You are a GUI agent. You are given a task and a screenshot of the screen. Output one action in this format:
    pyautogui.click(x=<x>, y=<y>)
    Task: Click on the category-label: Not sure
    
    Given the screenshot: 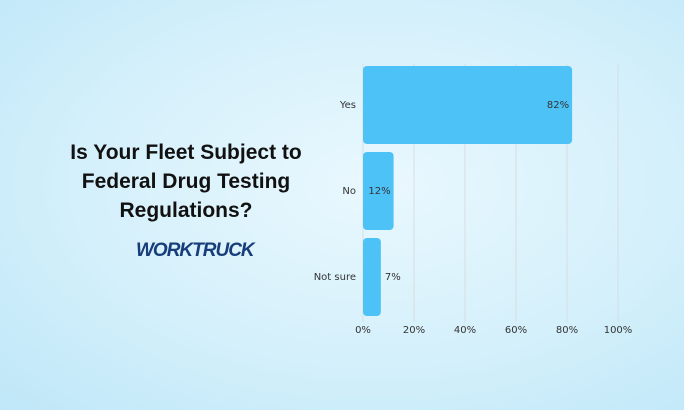 What is the action you would take?
    pyautogui.click(x=335, y=277)
    